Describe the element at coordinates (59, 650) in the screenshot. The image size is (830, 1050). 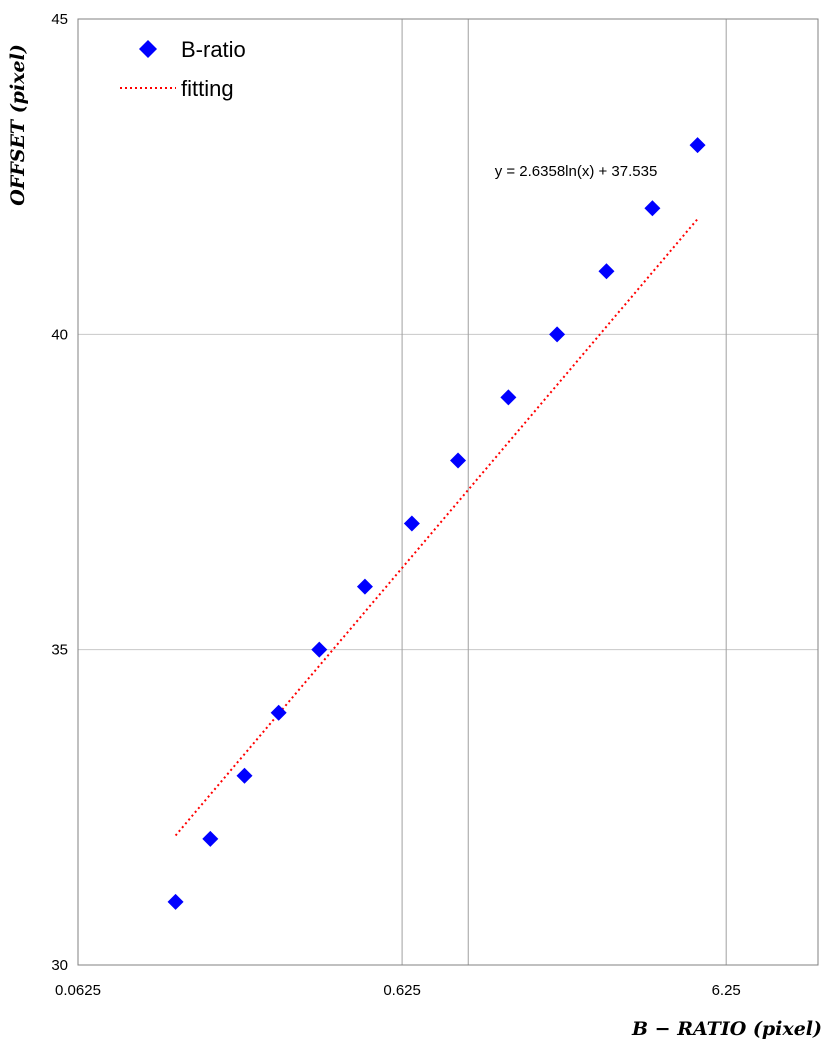
I see `y-tick-label: 35` at that location.